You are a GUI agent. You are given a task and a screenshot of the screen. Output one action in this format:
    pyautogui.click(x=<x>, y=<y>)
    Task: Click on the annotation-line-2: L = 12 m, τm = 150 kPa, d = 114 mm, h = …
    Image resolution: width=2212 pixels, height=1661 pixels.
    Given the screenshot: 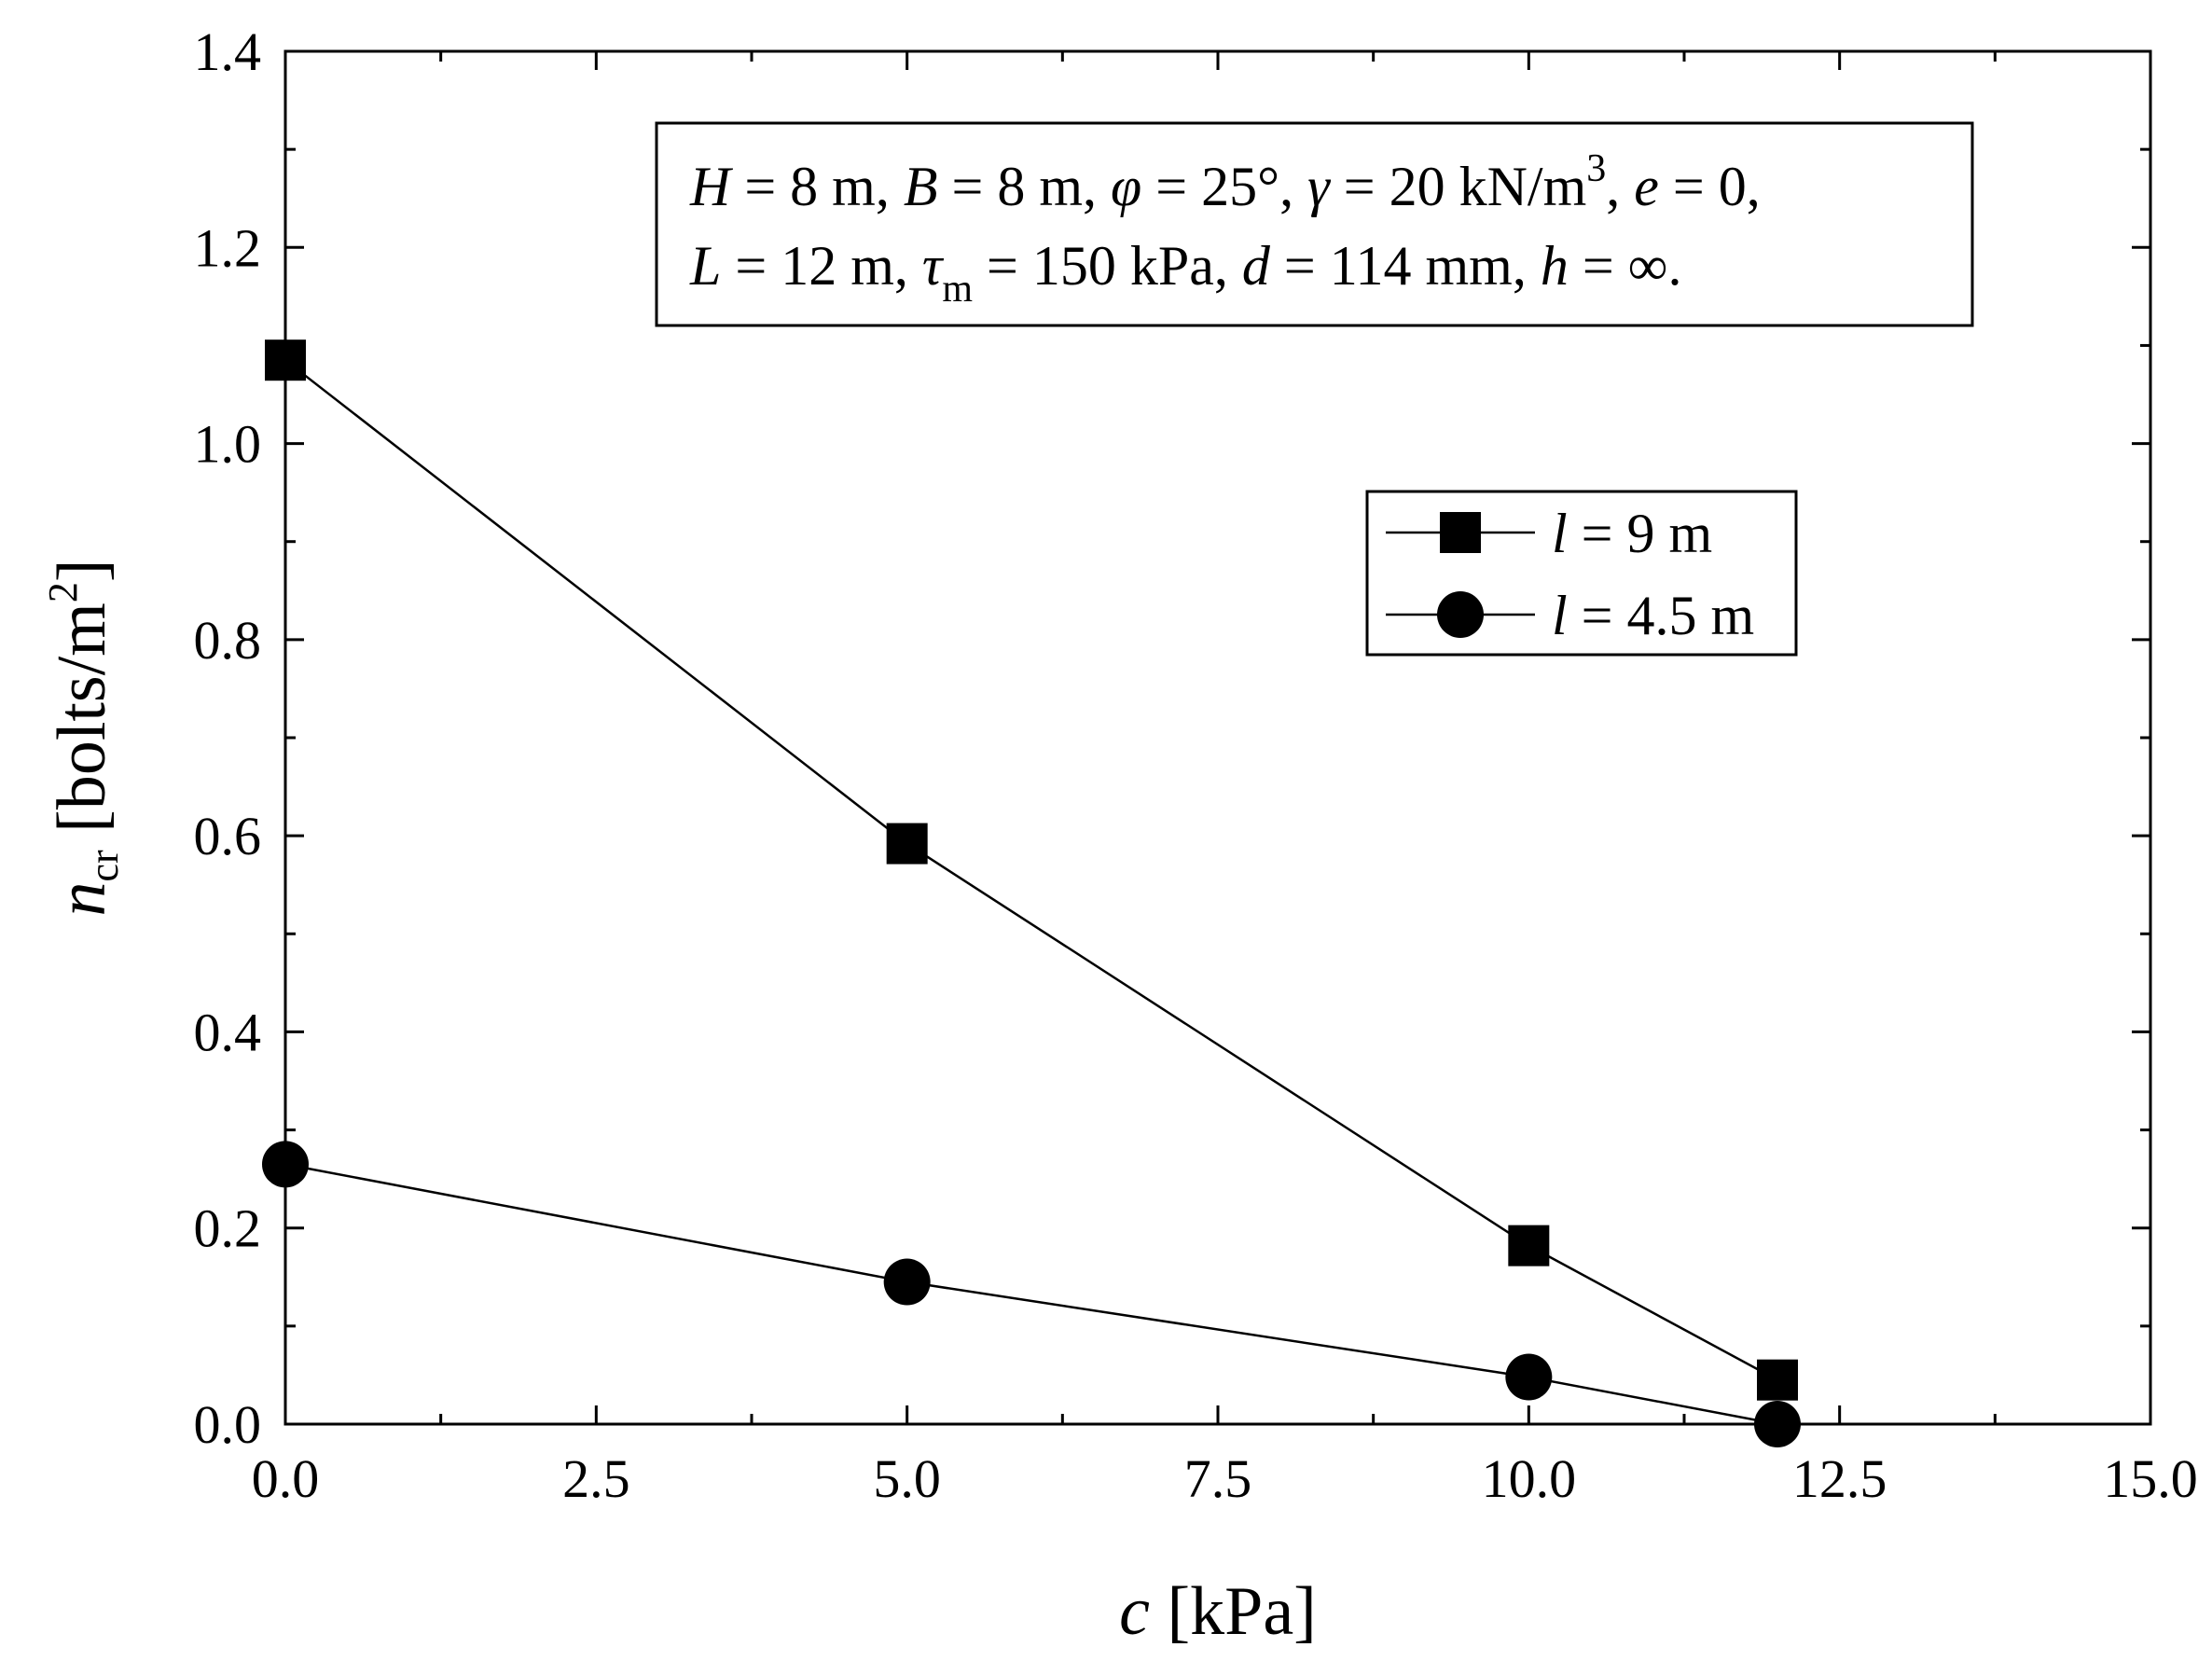 What is the action you would take?
    pyautogui.click(x=1185, y=273)
    